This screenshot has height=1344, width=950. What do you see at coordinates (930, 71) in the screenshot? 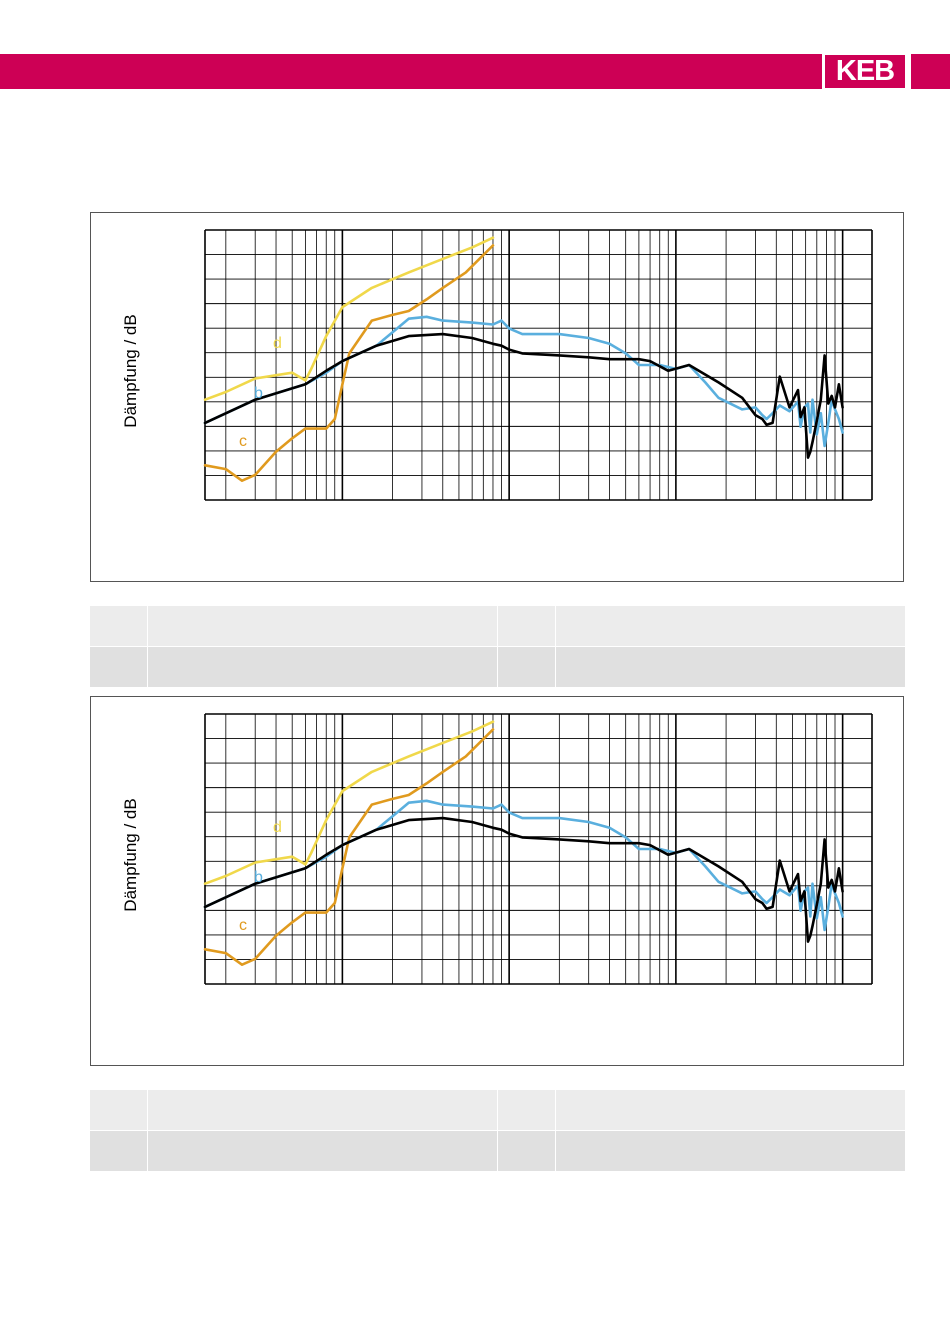
I see `header-bar-end` at bounding box center [930, 71].